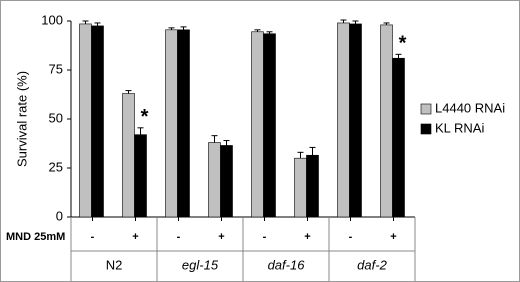 The image size is (520, 282). I want to click on legend-label: L4440 RNAi, so click(470, 107).